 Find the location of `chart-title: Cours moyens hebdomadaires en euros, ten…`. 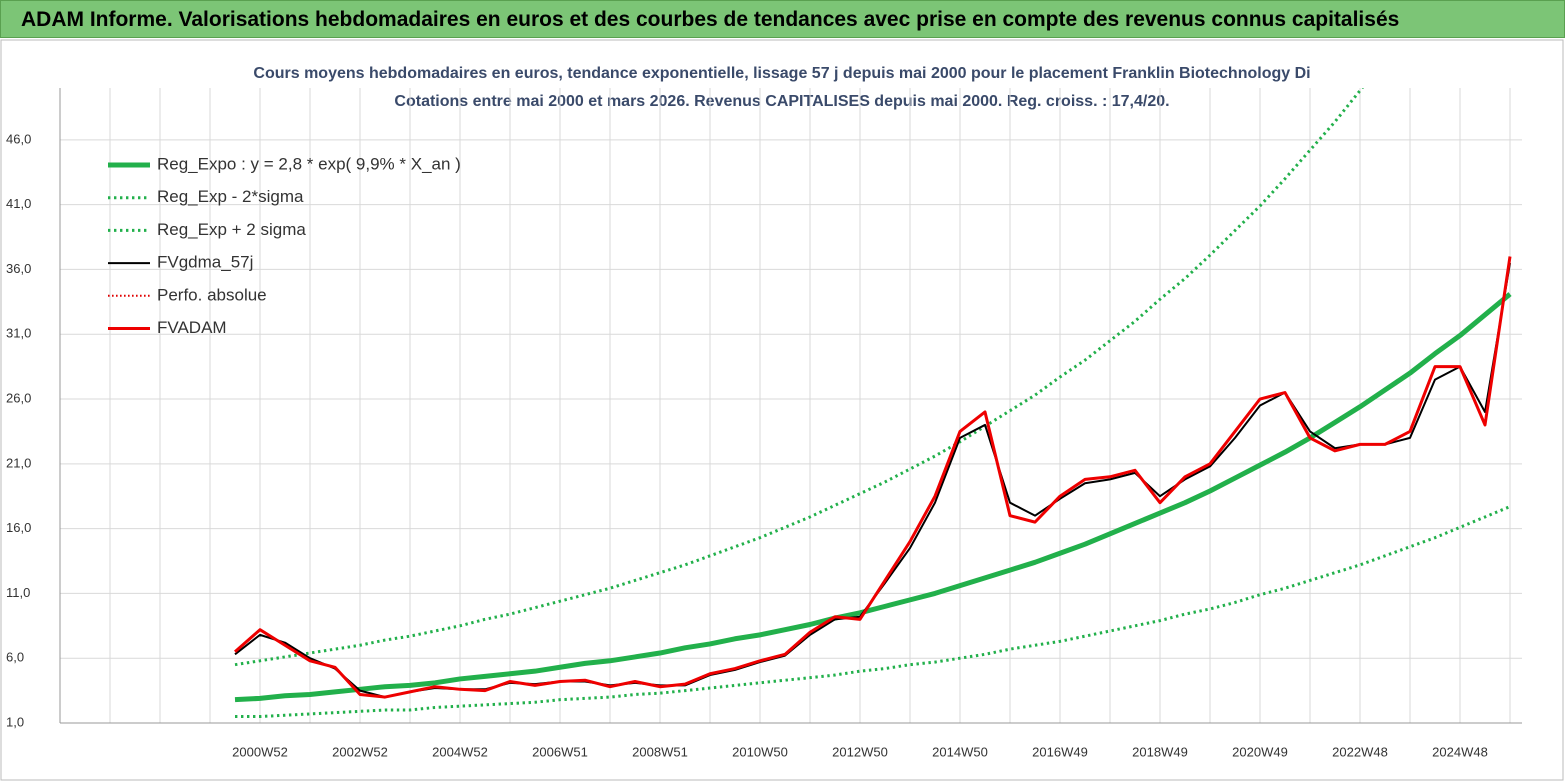

chart-title: Cours moyens hebdomadaires en euros, ten… is located at coordinates (781, 73).